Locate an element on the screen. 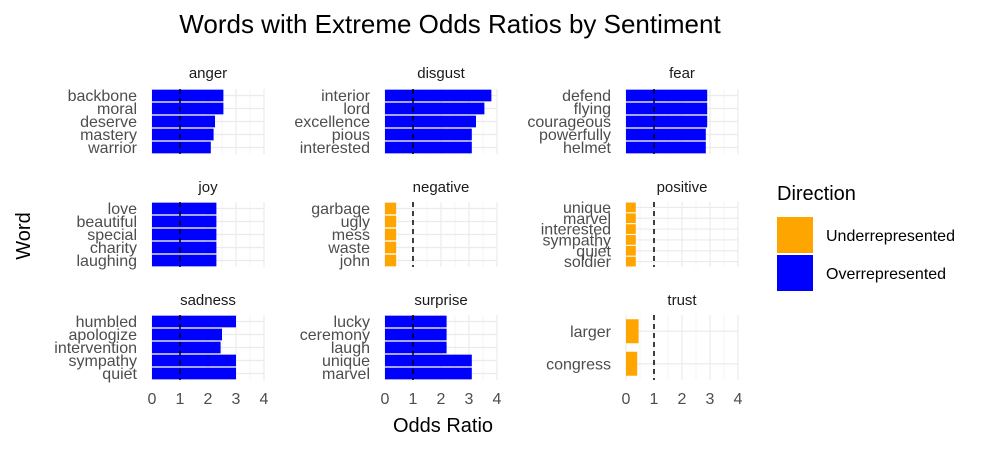  bar-disgust-lord is located at coordinates (435, 108).